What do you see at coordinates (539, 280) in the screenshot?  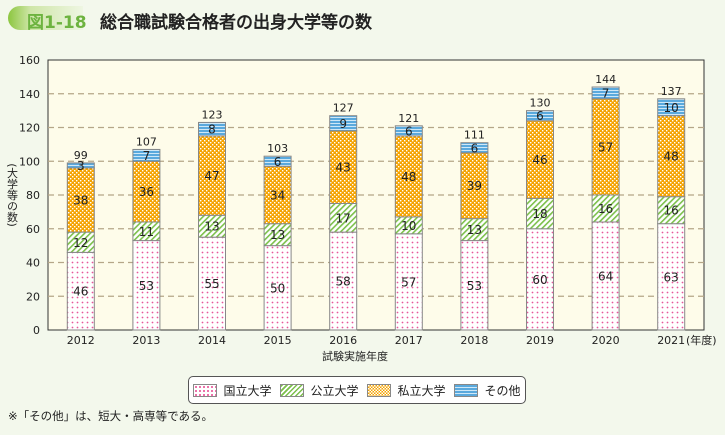 I see `data-label: 60` at bounding box center [539, 280].